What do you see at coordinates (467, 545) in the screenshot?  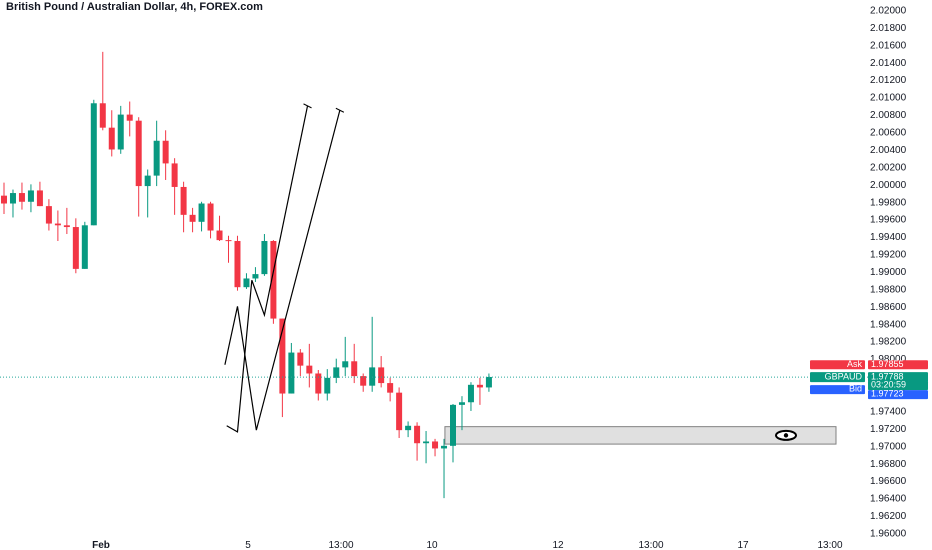 I see `time-axis: Feb 5 13:00 10 12 13:00 17 13:00` at bounding box center [467, 545].